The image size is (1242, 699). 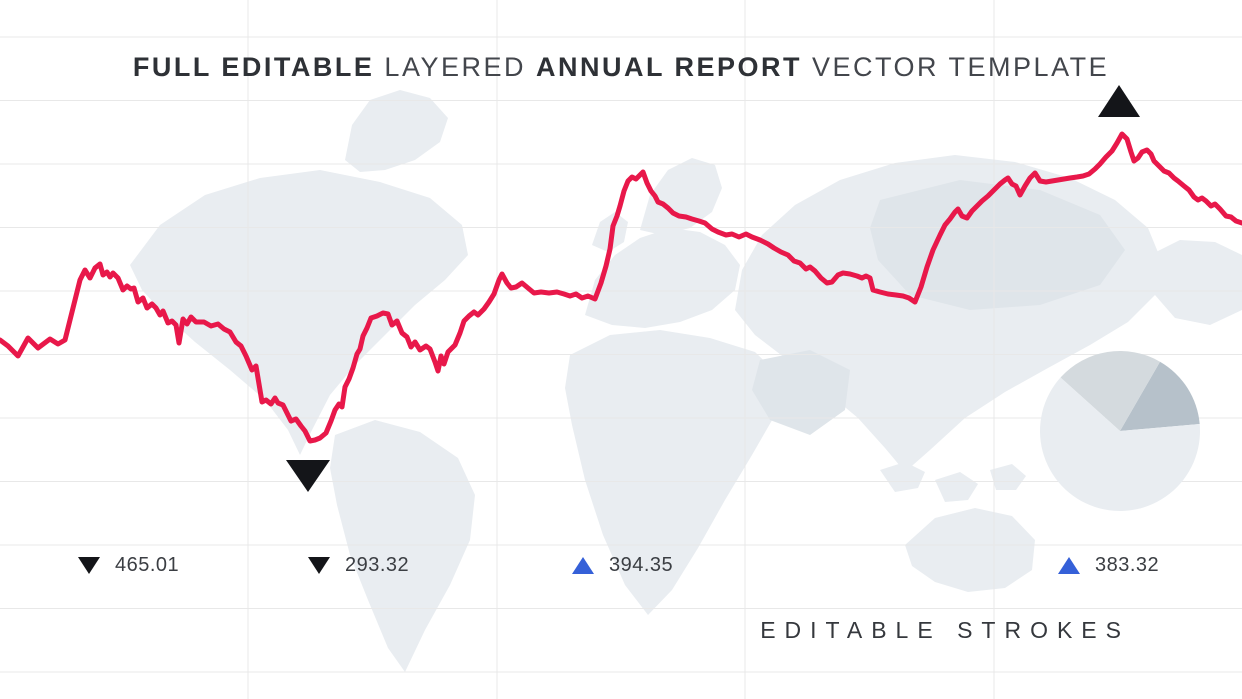 I want to click on pie-slice-light, so click(x=1120, y=444).